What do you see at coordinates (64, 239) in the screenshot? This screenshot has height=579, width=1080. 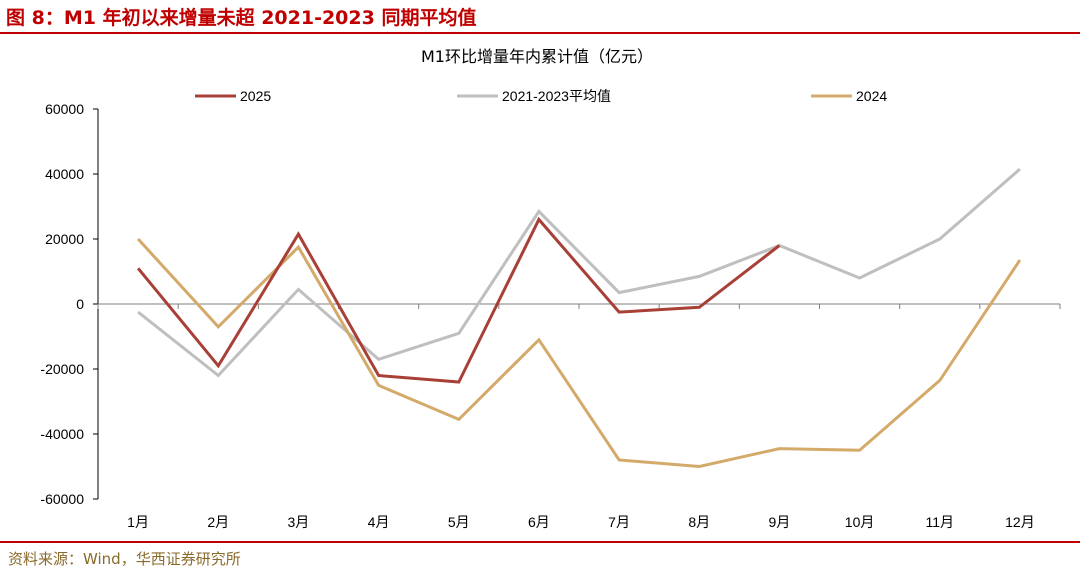 I see `y-tick-label: 20000` at bounding box center [64, 239].